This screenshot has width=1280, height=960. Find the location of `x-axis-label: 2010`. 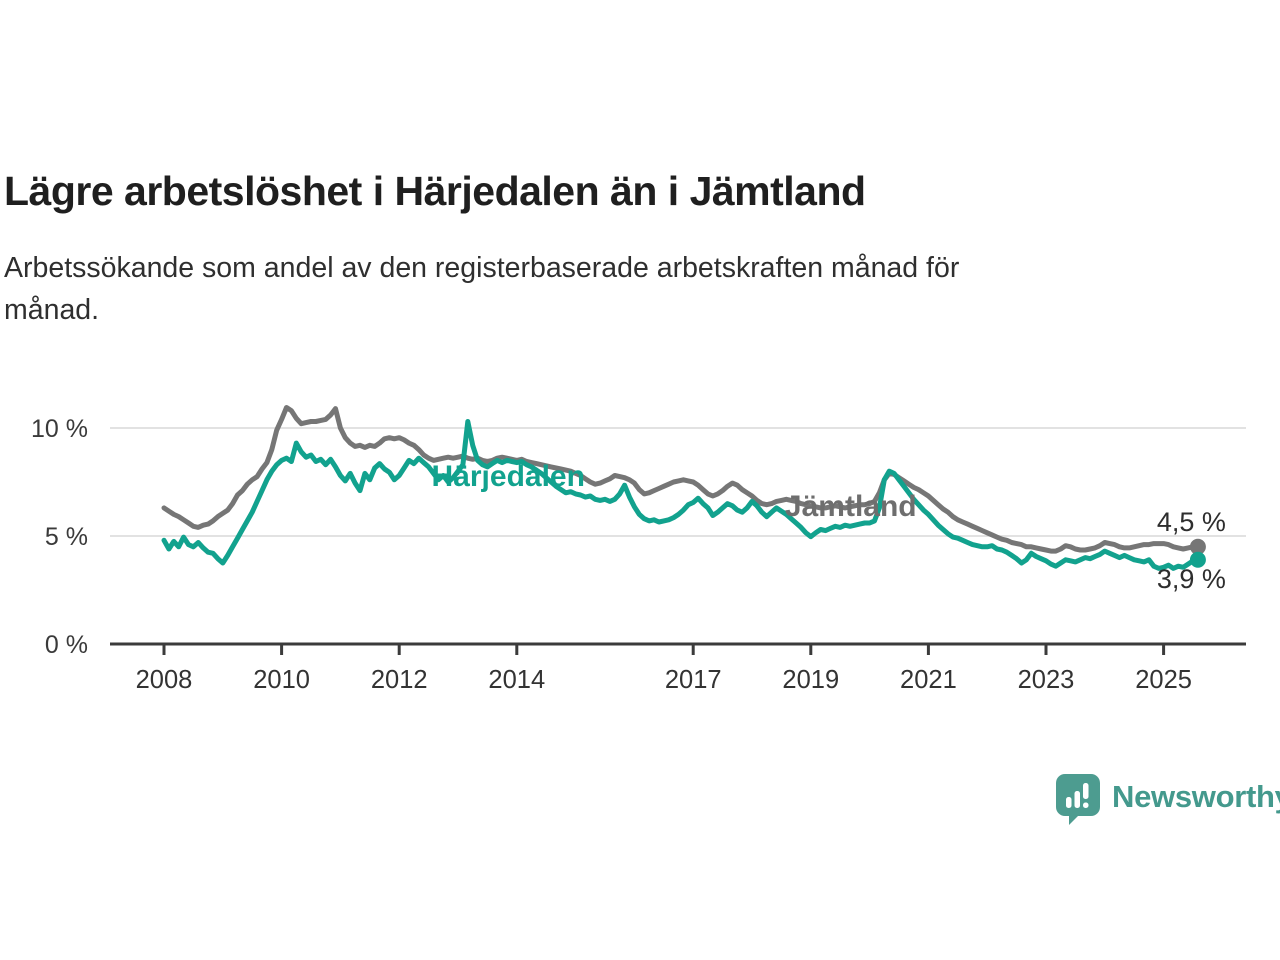

x-axis-label: 2010 is located at coordinates (281, 680).